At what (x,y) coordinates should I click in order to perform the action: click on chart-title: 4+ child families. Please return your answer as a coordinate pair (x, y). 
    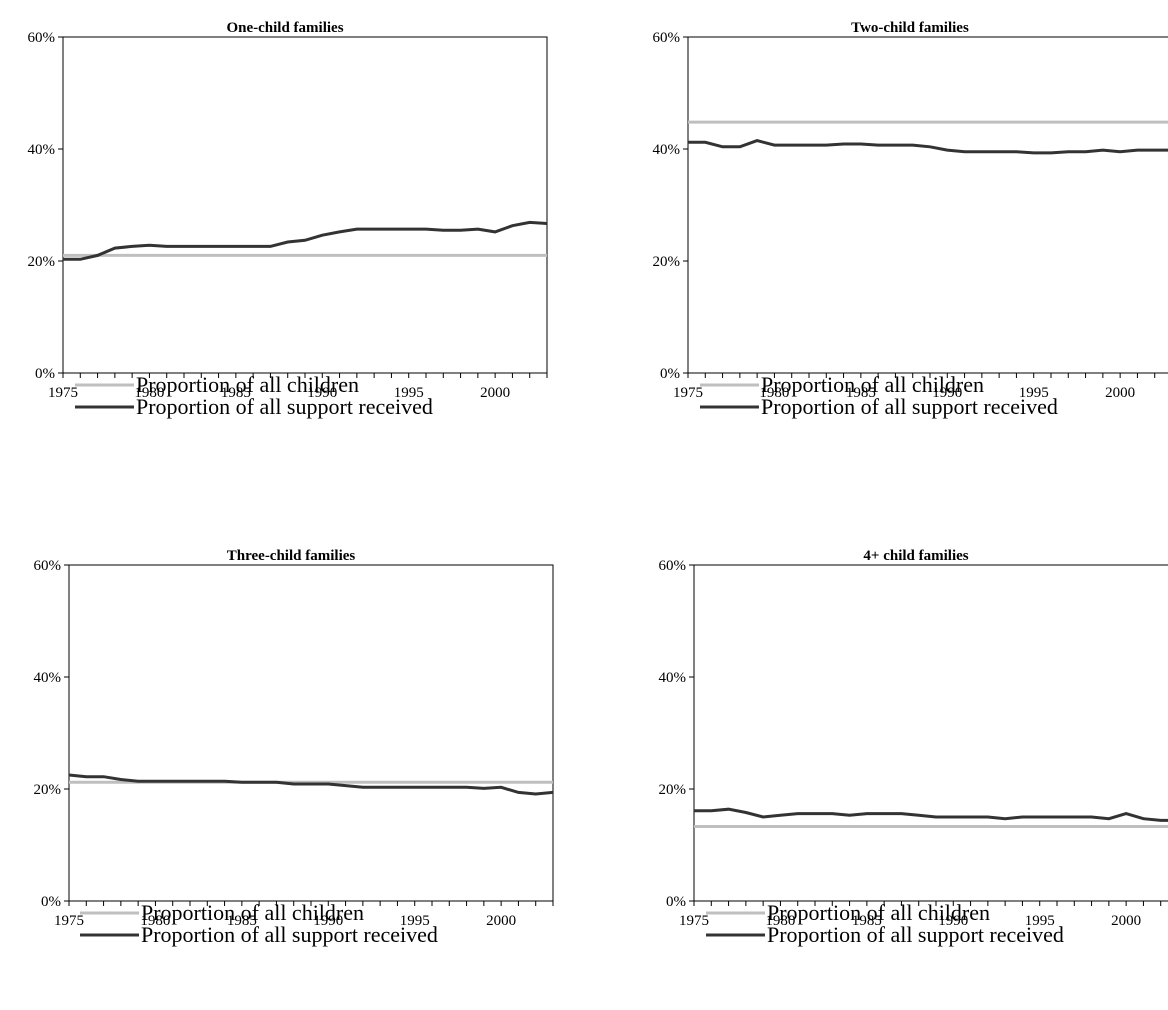
    Looking at the image, I should click on (915, 556).